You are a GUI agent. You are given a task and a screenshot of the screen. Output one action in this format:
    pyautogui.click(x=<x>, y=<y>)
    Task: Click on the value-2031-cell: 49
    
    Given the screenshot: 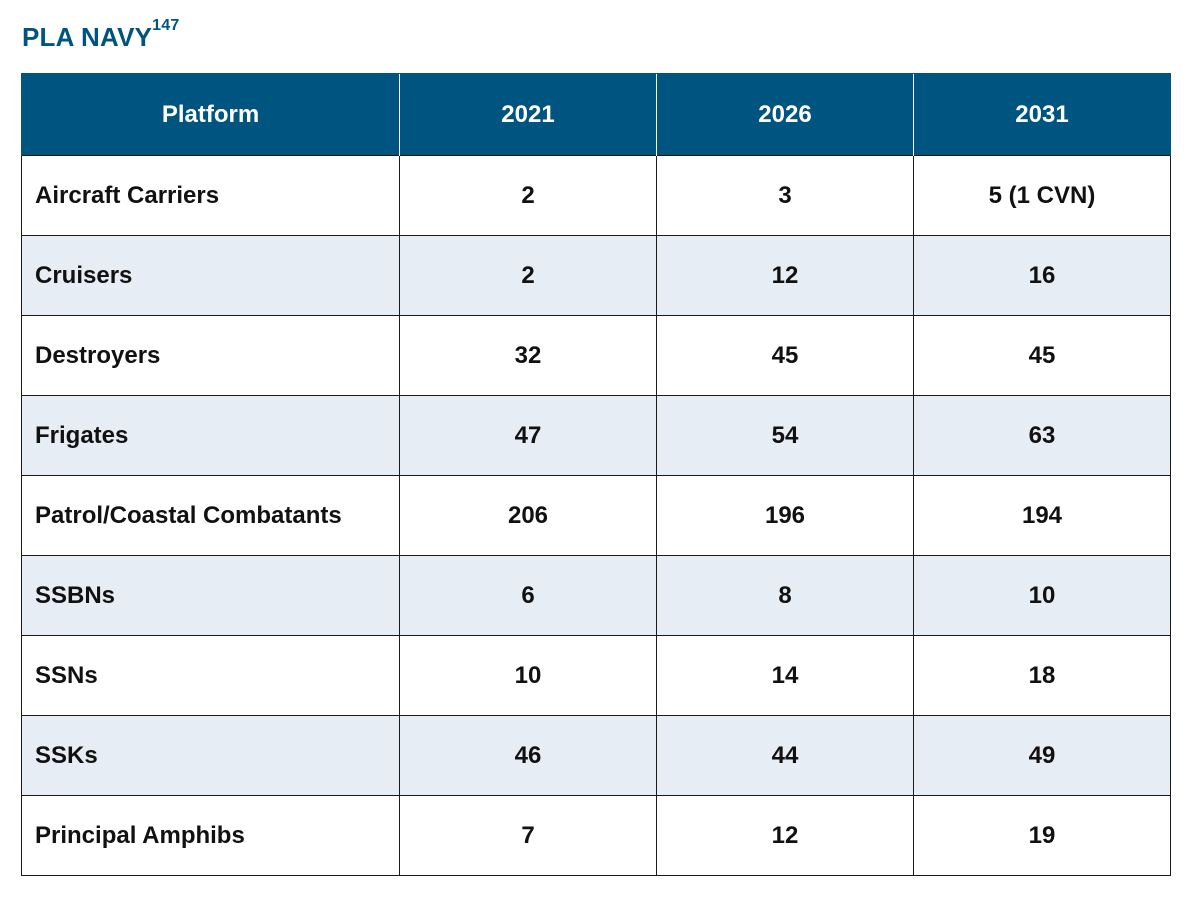 What is the action you would take?
    pyautogui.click(x=1042, y=755)
    